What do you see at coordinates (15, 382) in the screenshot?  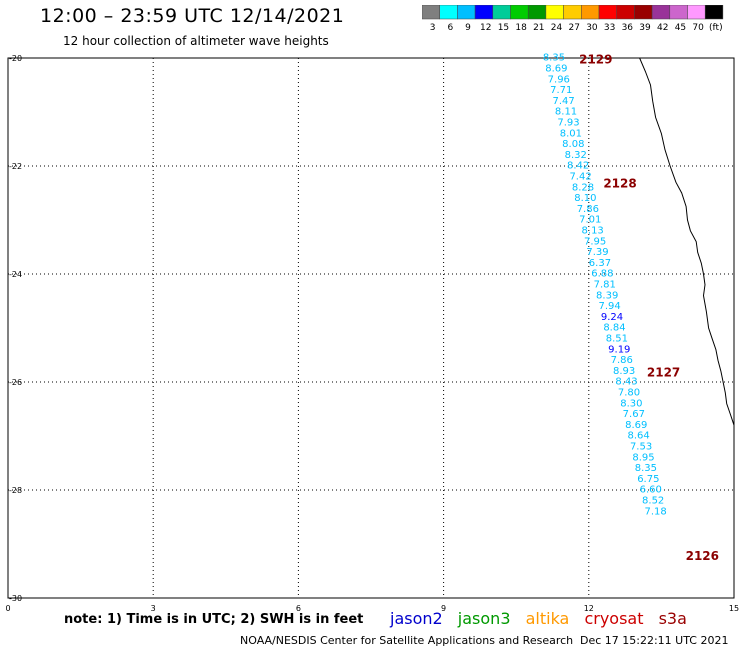 I see `y-tick-label: -26` at bounding box center [15, 382].